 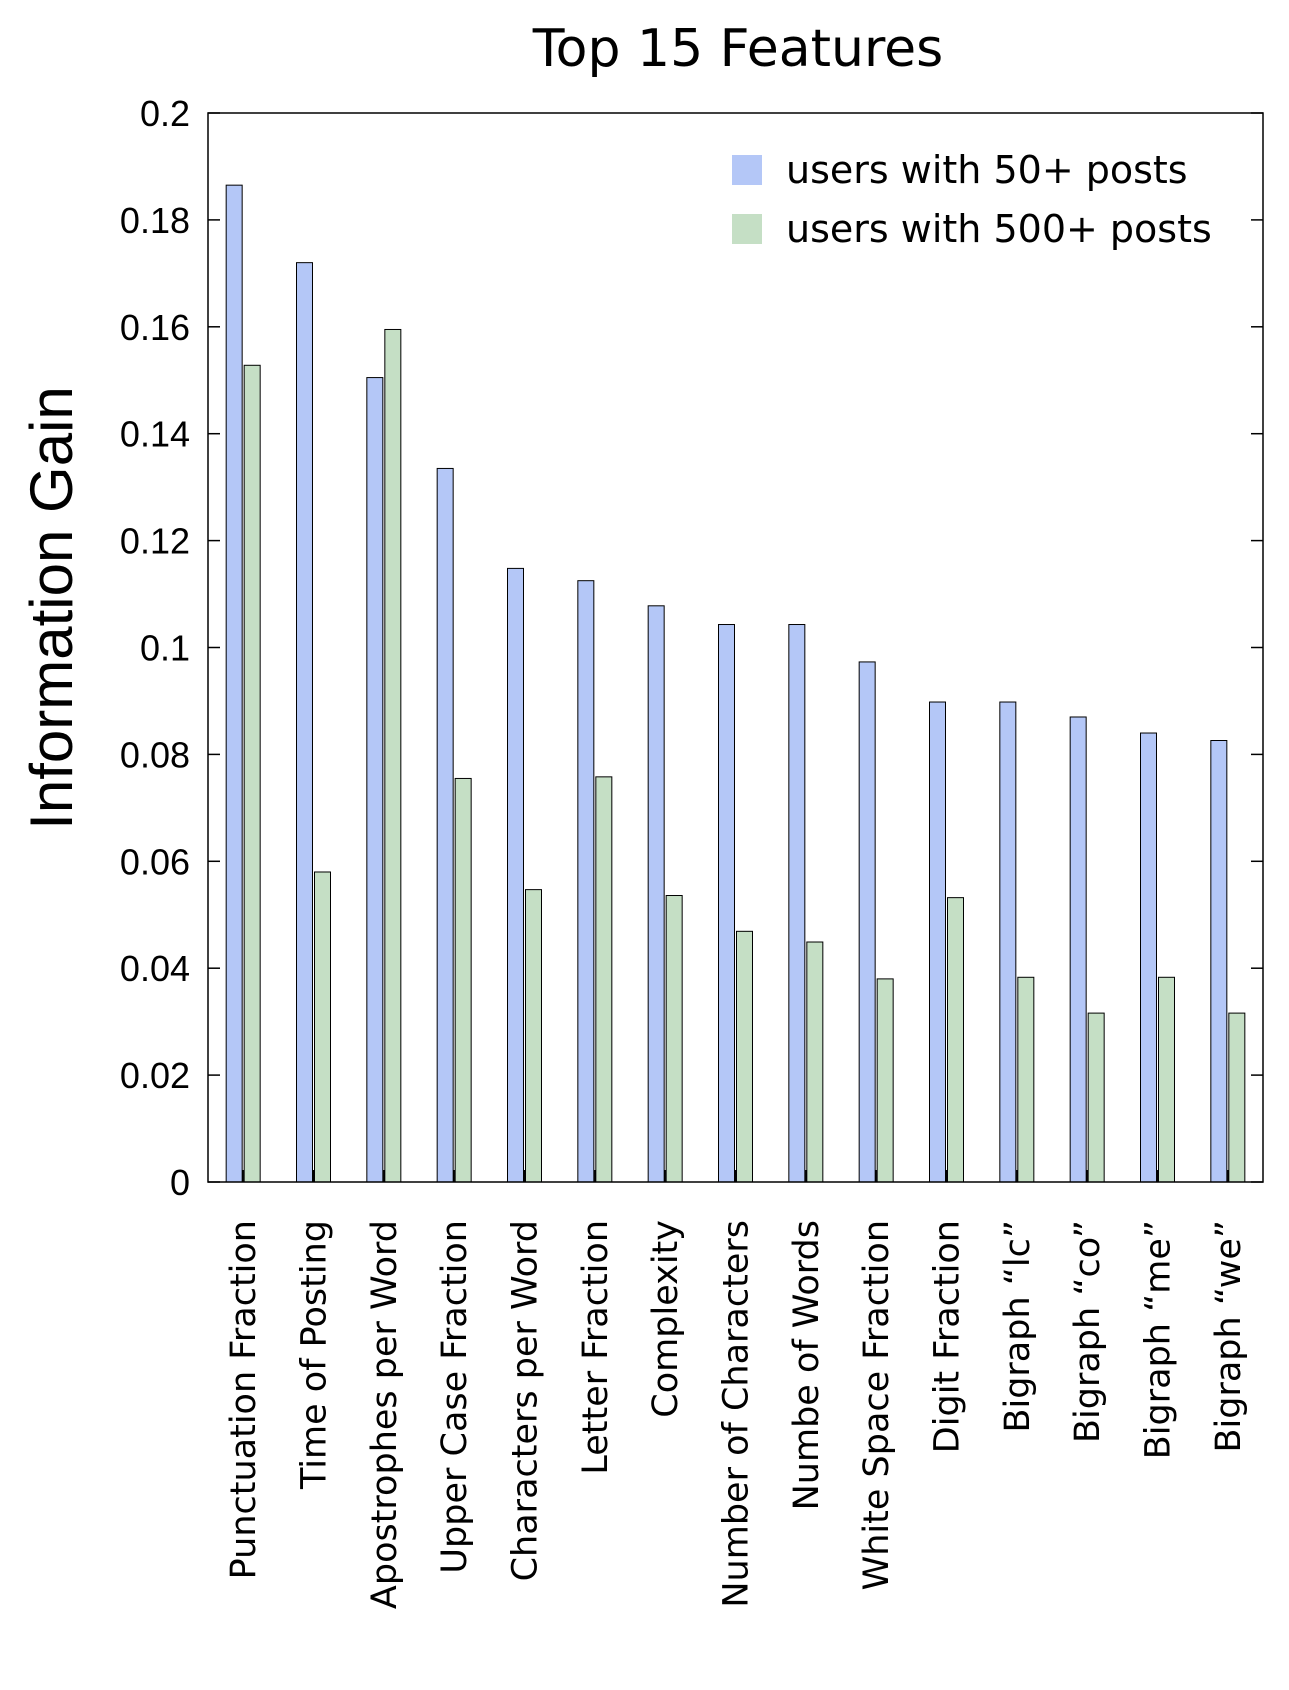 I want to click on x-tick-label: Numbe of Words, so click(x=807, y=1365).